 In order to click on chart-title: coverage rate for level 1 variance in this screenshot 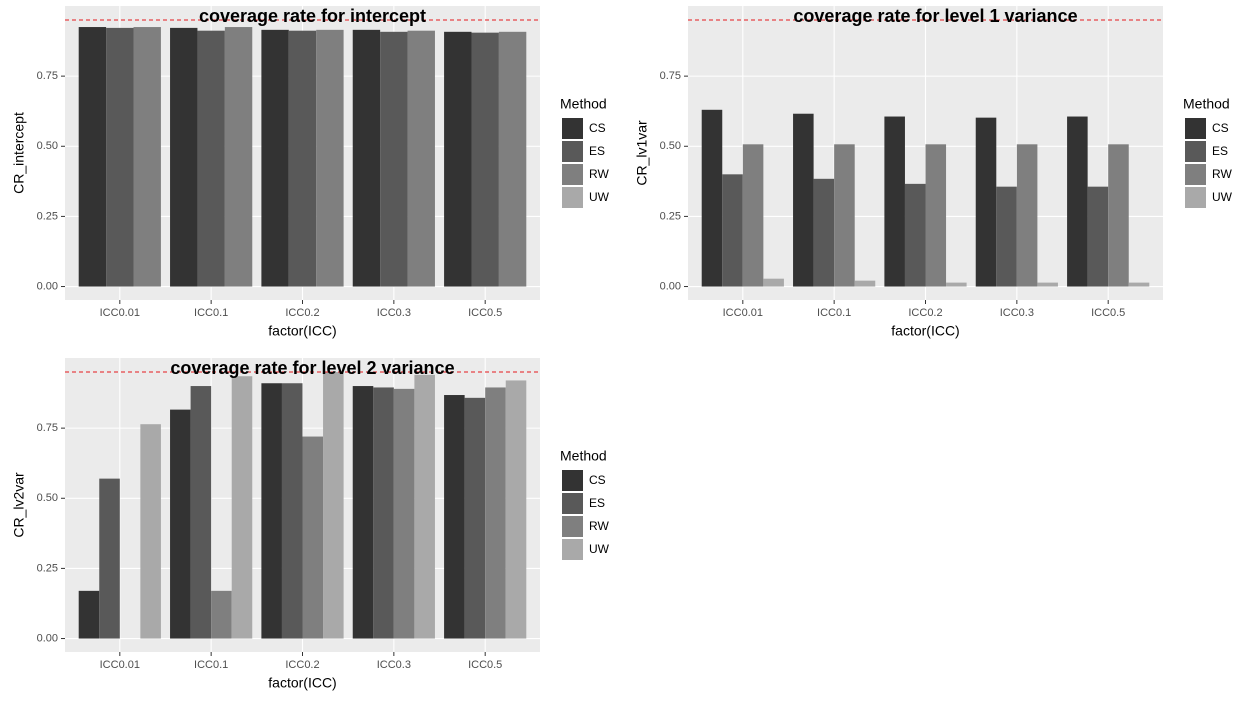, I will do `click(935, 16)`.